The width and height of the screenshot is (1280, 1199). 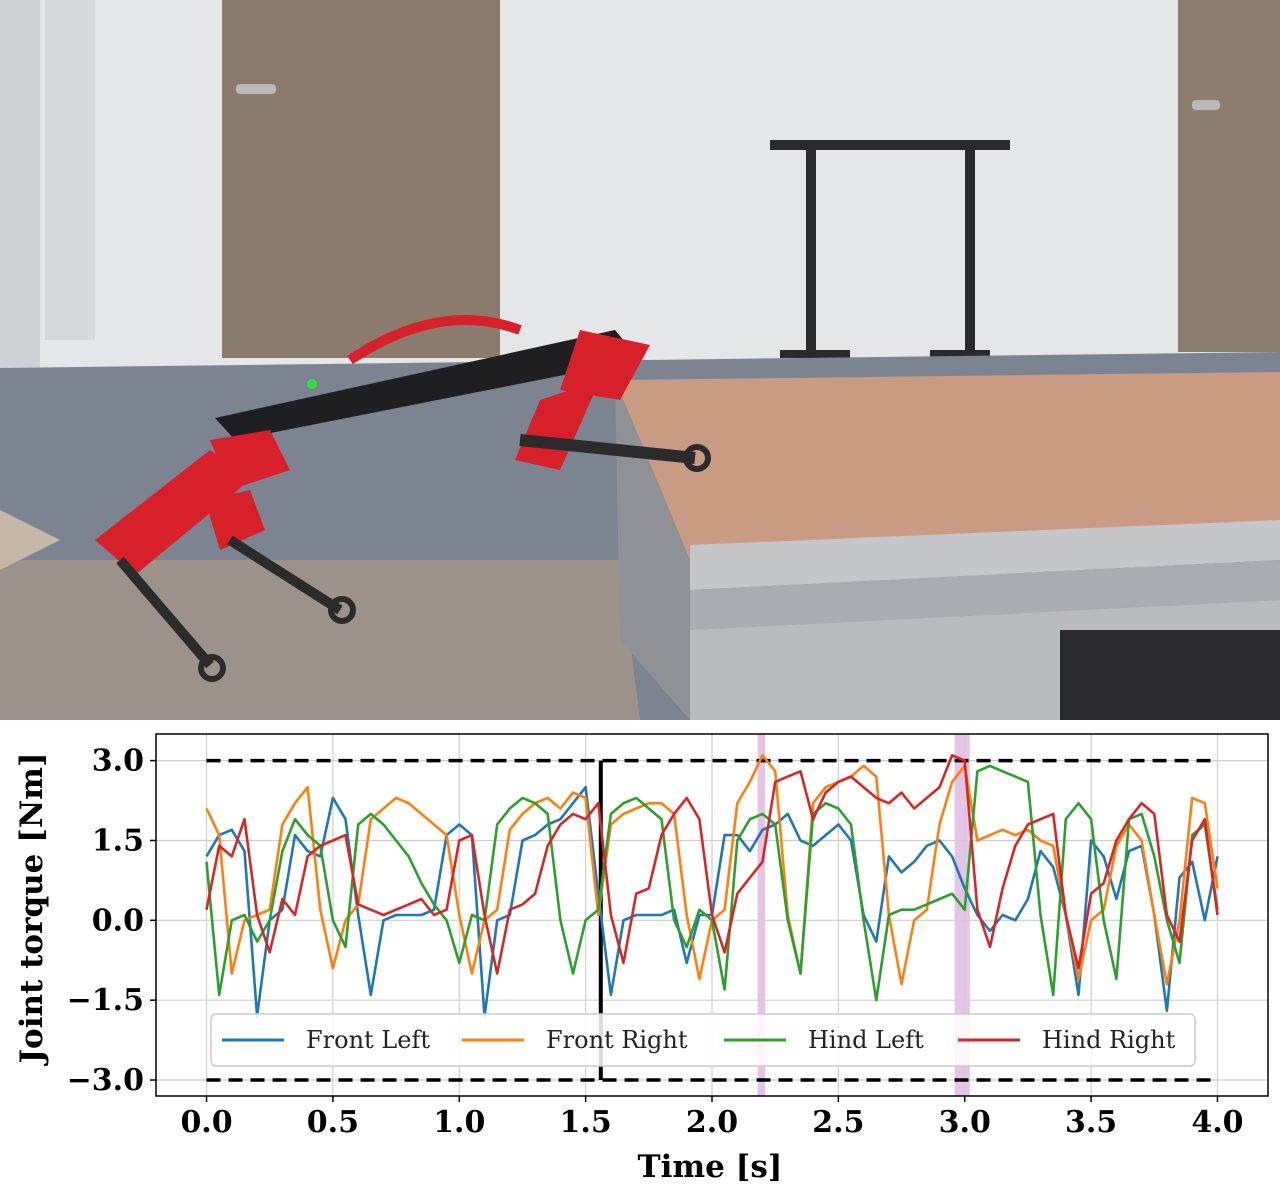 I want to click on x-ticks: 0.0 0.5 1.0 1.5 2.0 2.5 3.0 3.5 4.0, so click(x=712, y=1118).